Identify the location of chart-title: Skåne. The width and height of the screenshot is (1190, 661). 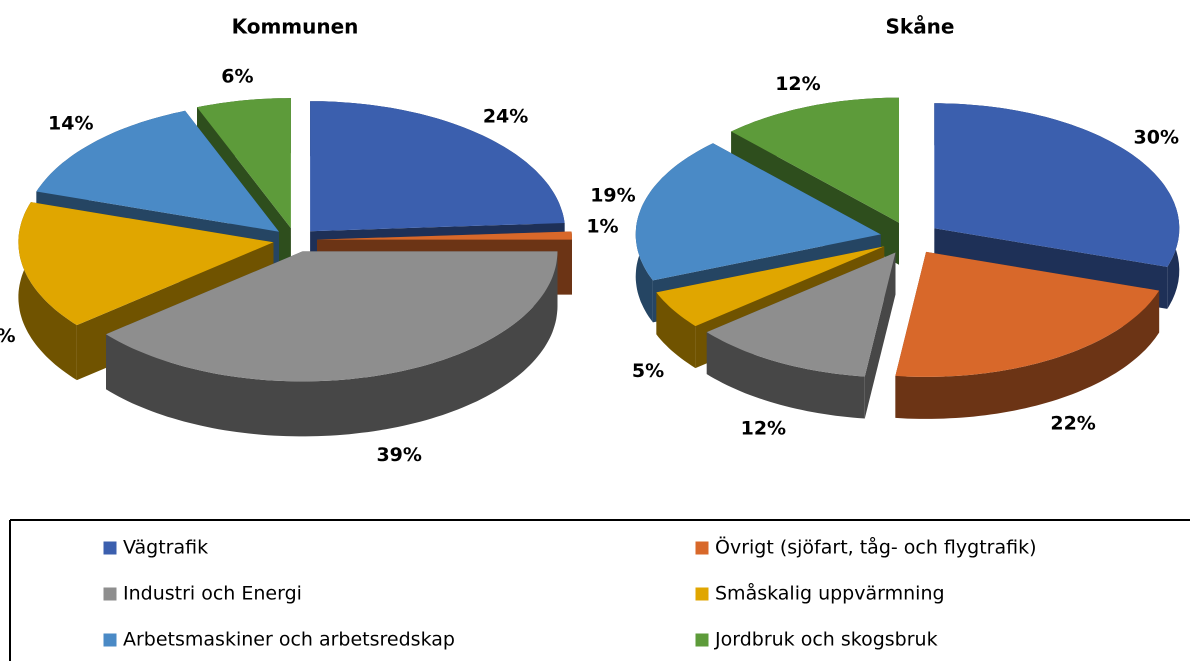
(919, 27).